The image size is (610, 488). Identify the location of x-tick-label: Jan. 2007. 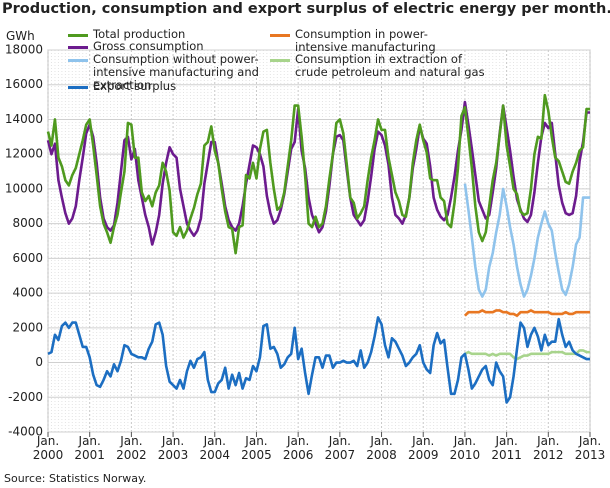
(340, 448).